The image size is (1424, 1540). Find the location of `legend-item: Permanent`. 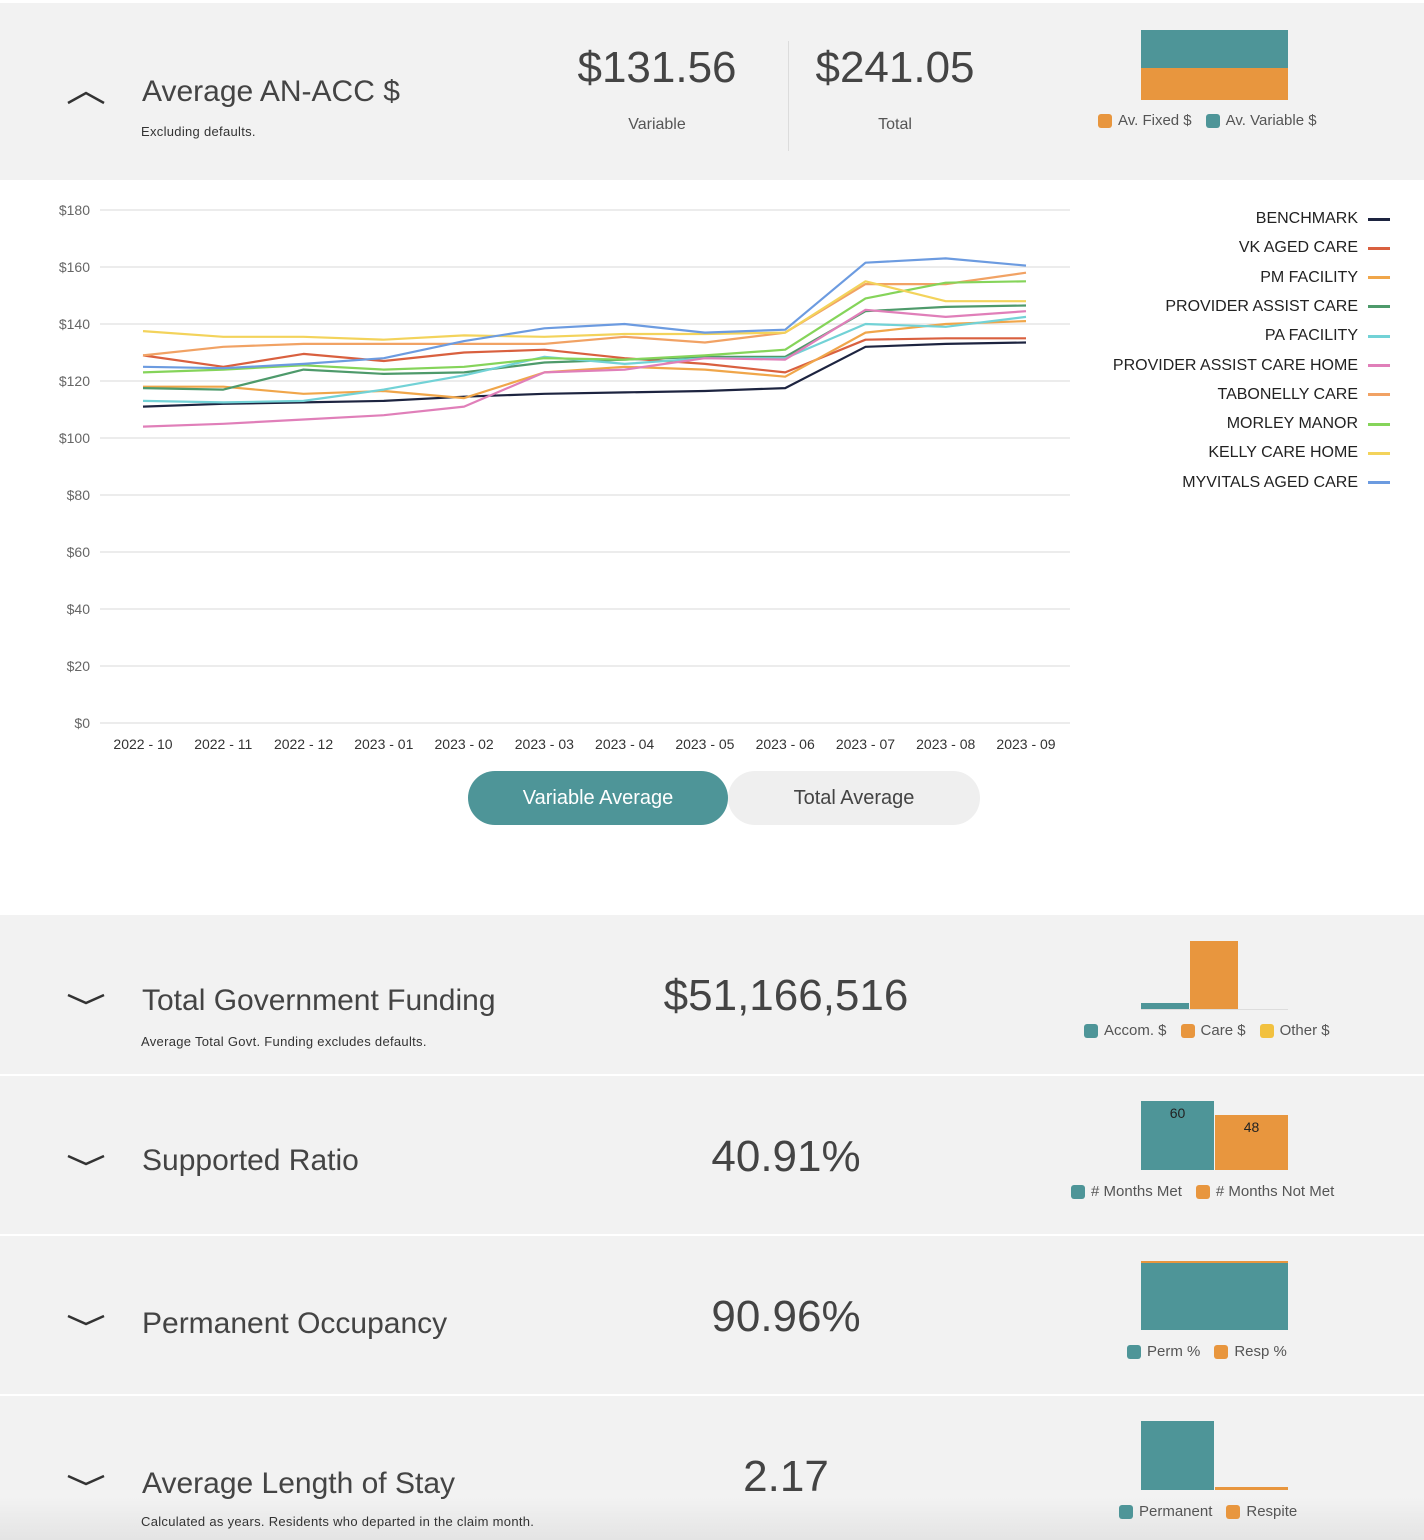

legend-item: Permanent is located at coordinates (1165, 1511).